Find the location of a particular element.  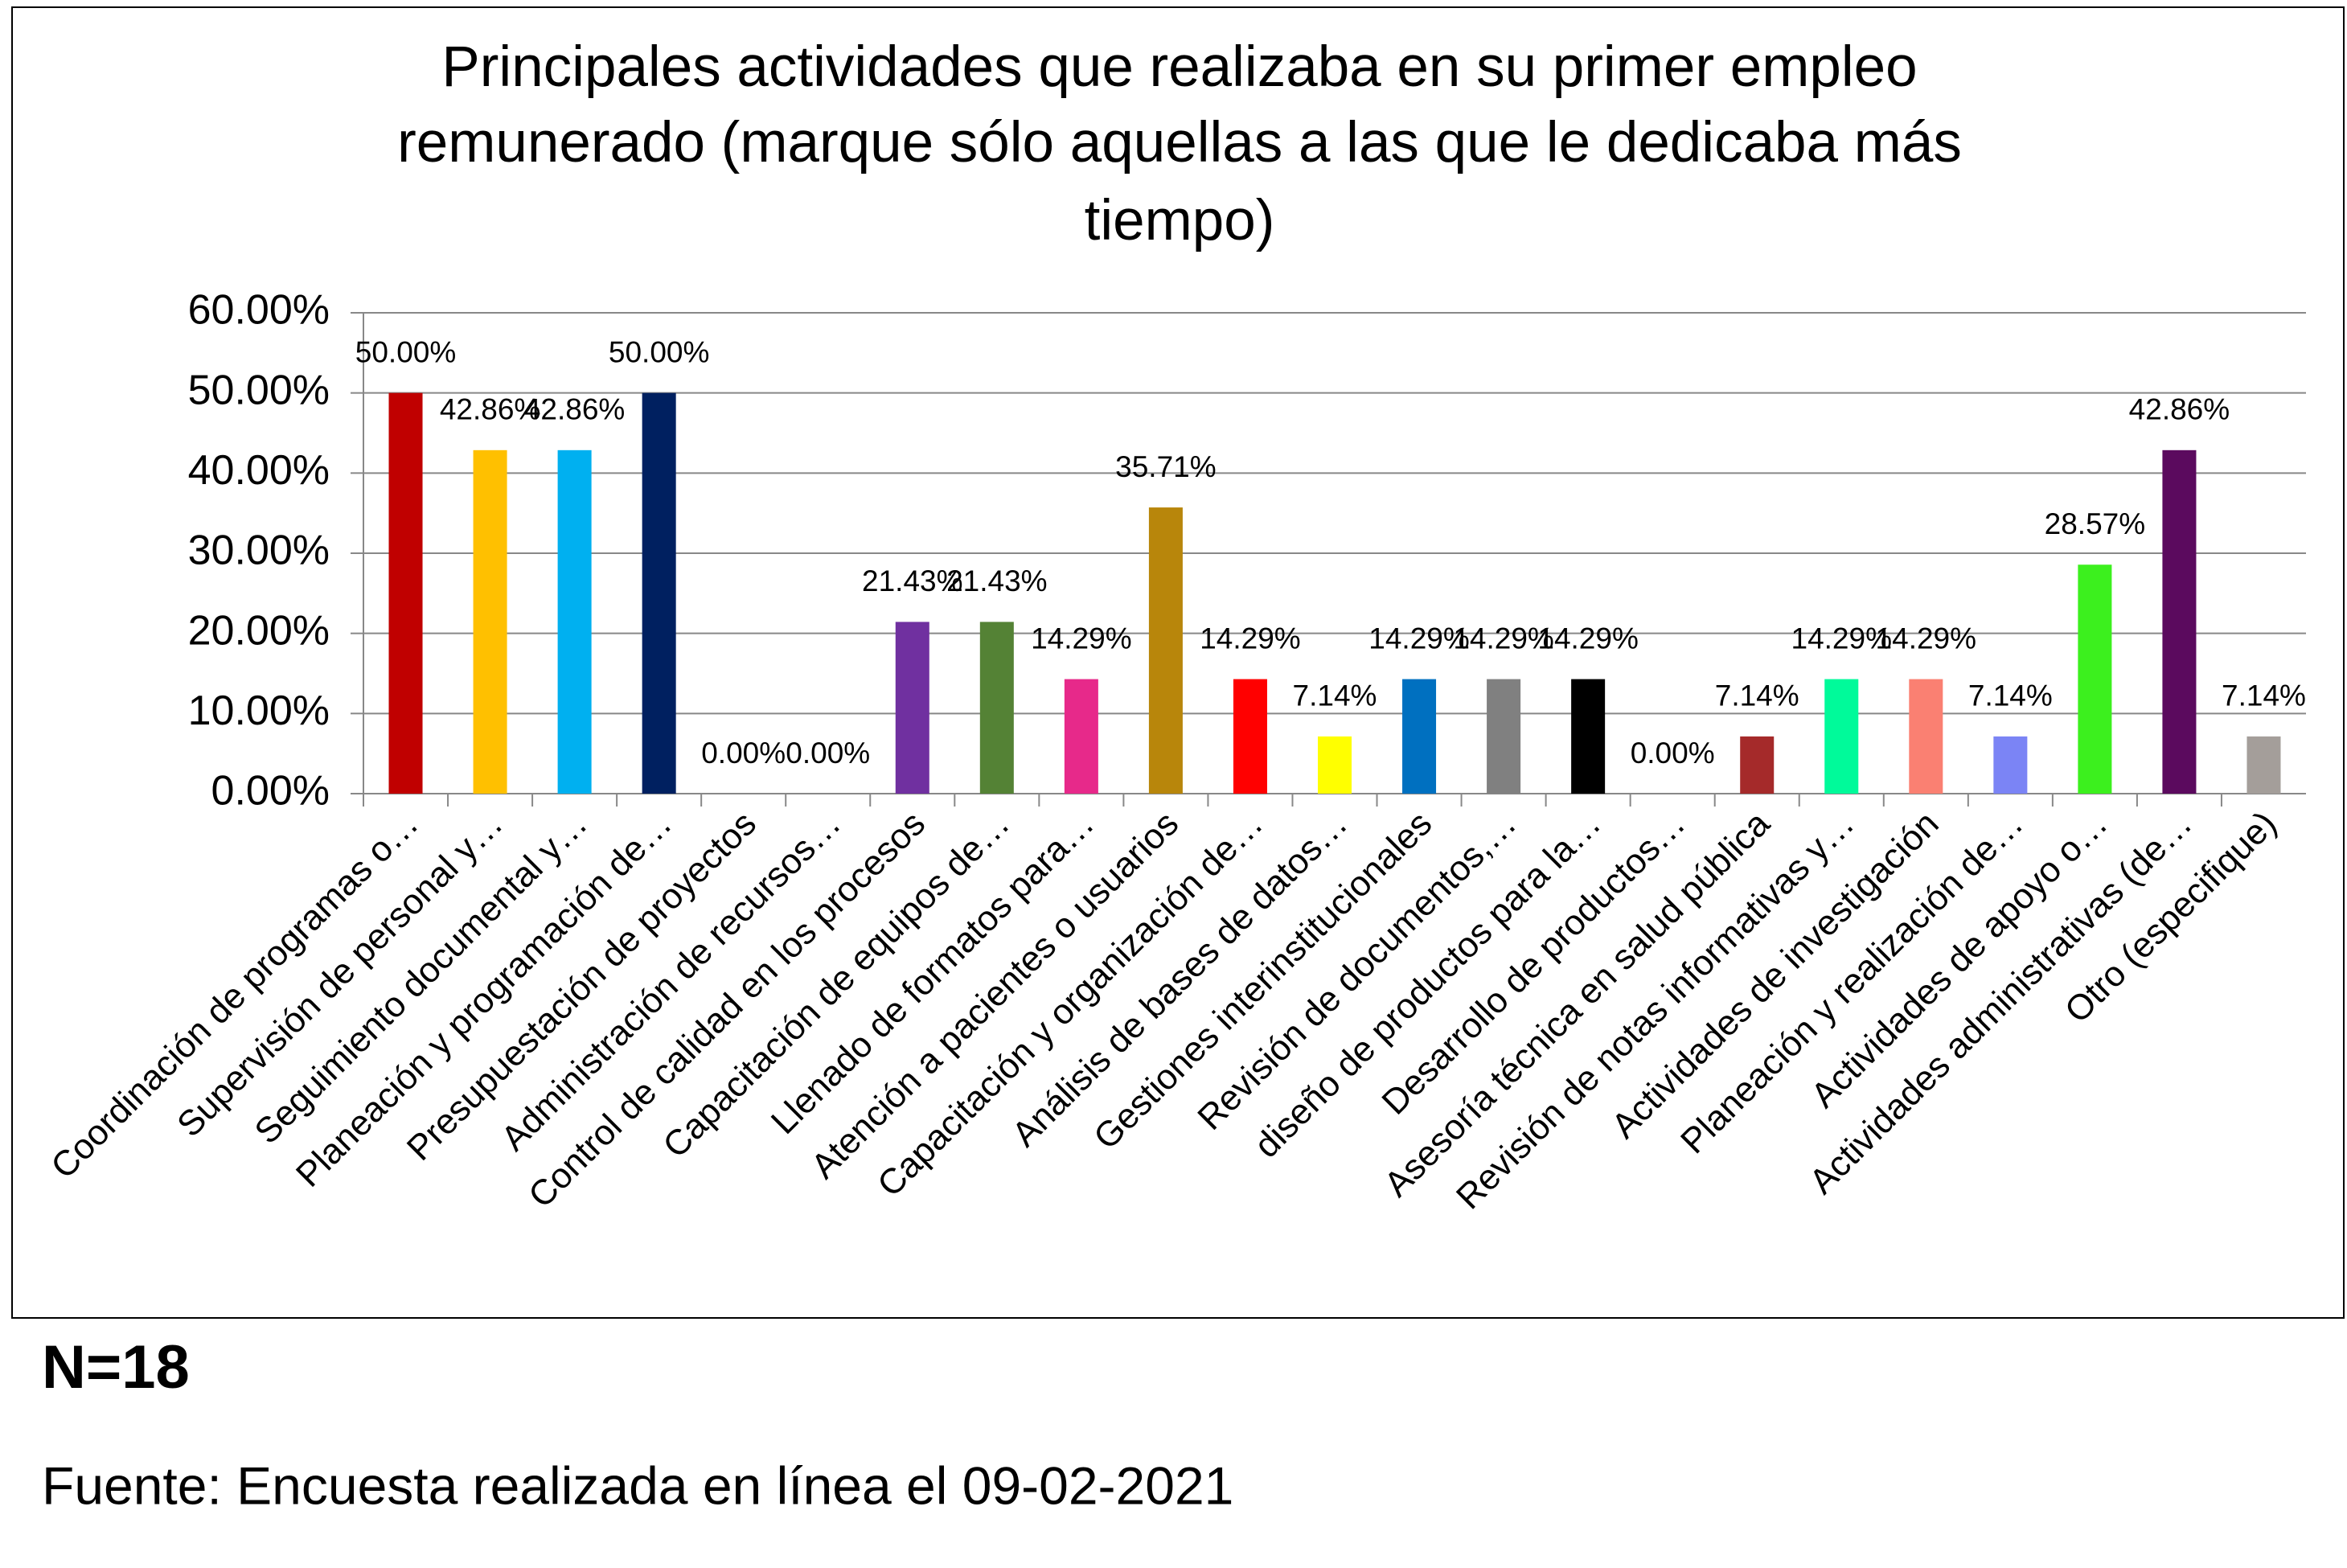

y-tick-label: 60.00% is located at coordinates (259, 310).